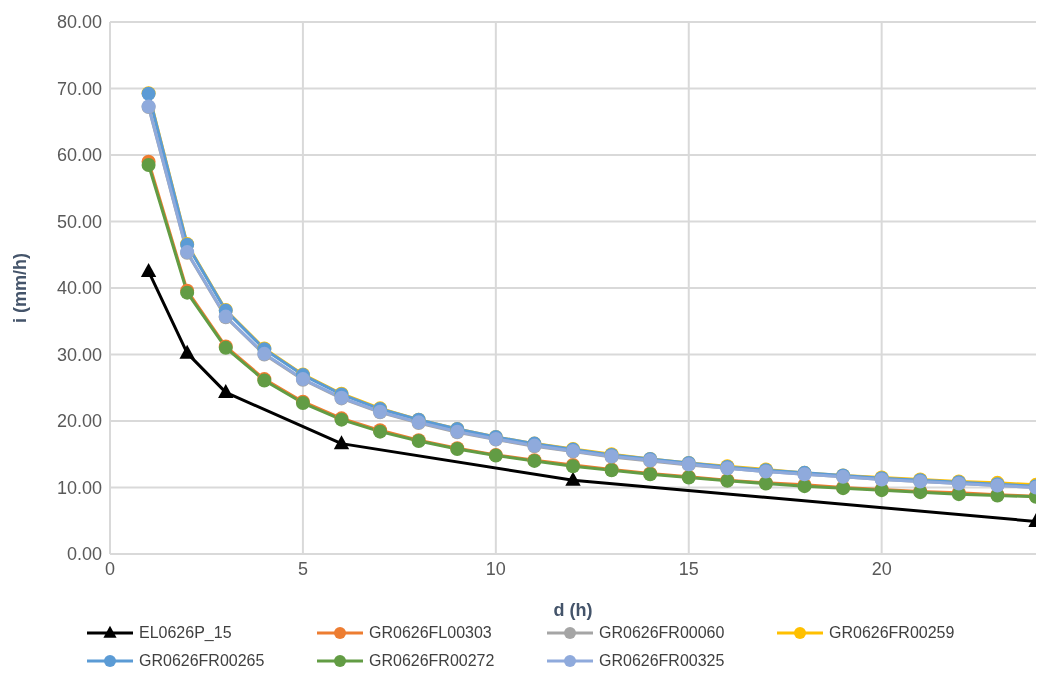 This screenshot has width=1038, height=690. I want to click on y-tick-label: 50.00, so click(79, 221).